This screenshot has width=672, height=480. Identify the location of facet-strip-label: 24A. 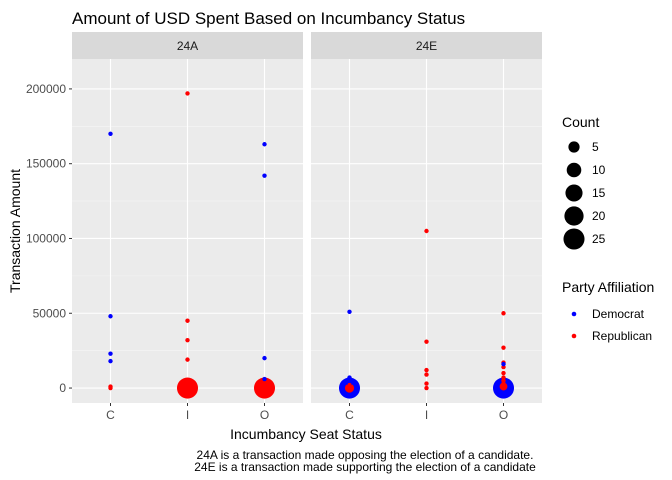
(187, 46).